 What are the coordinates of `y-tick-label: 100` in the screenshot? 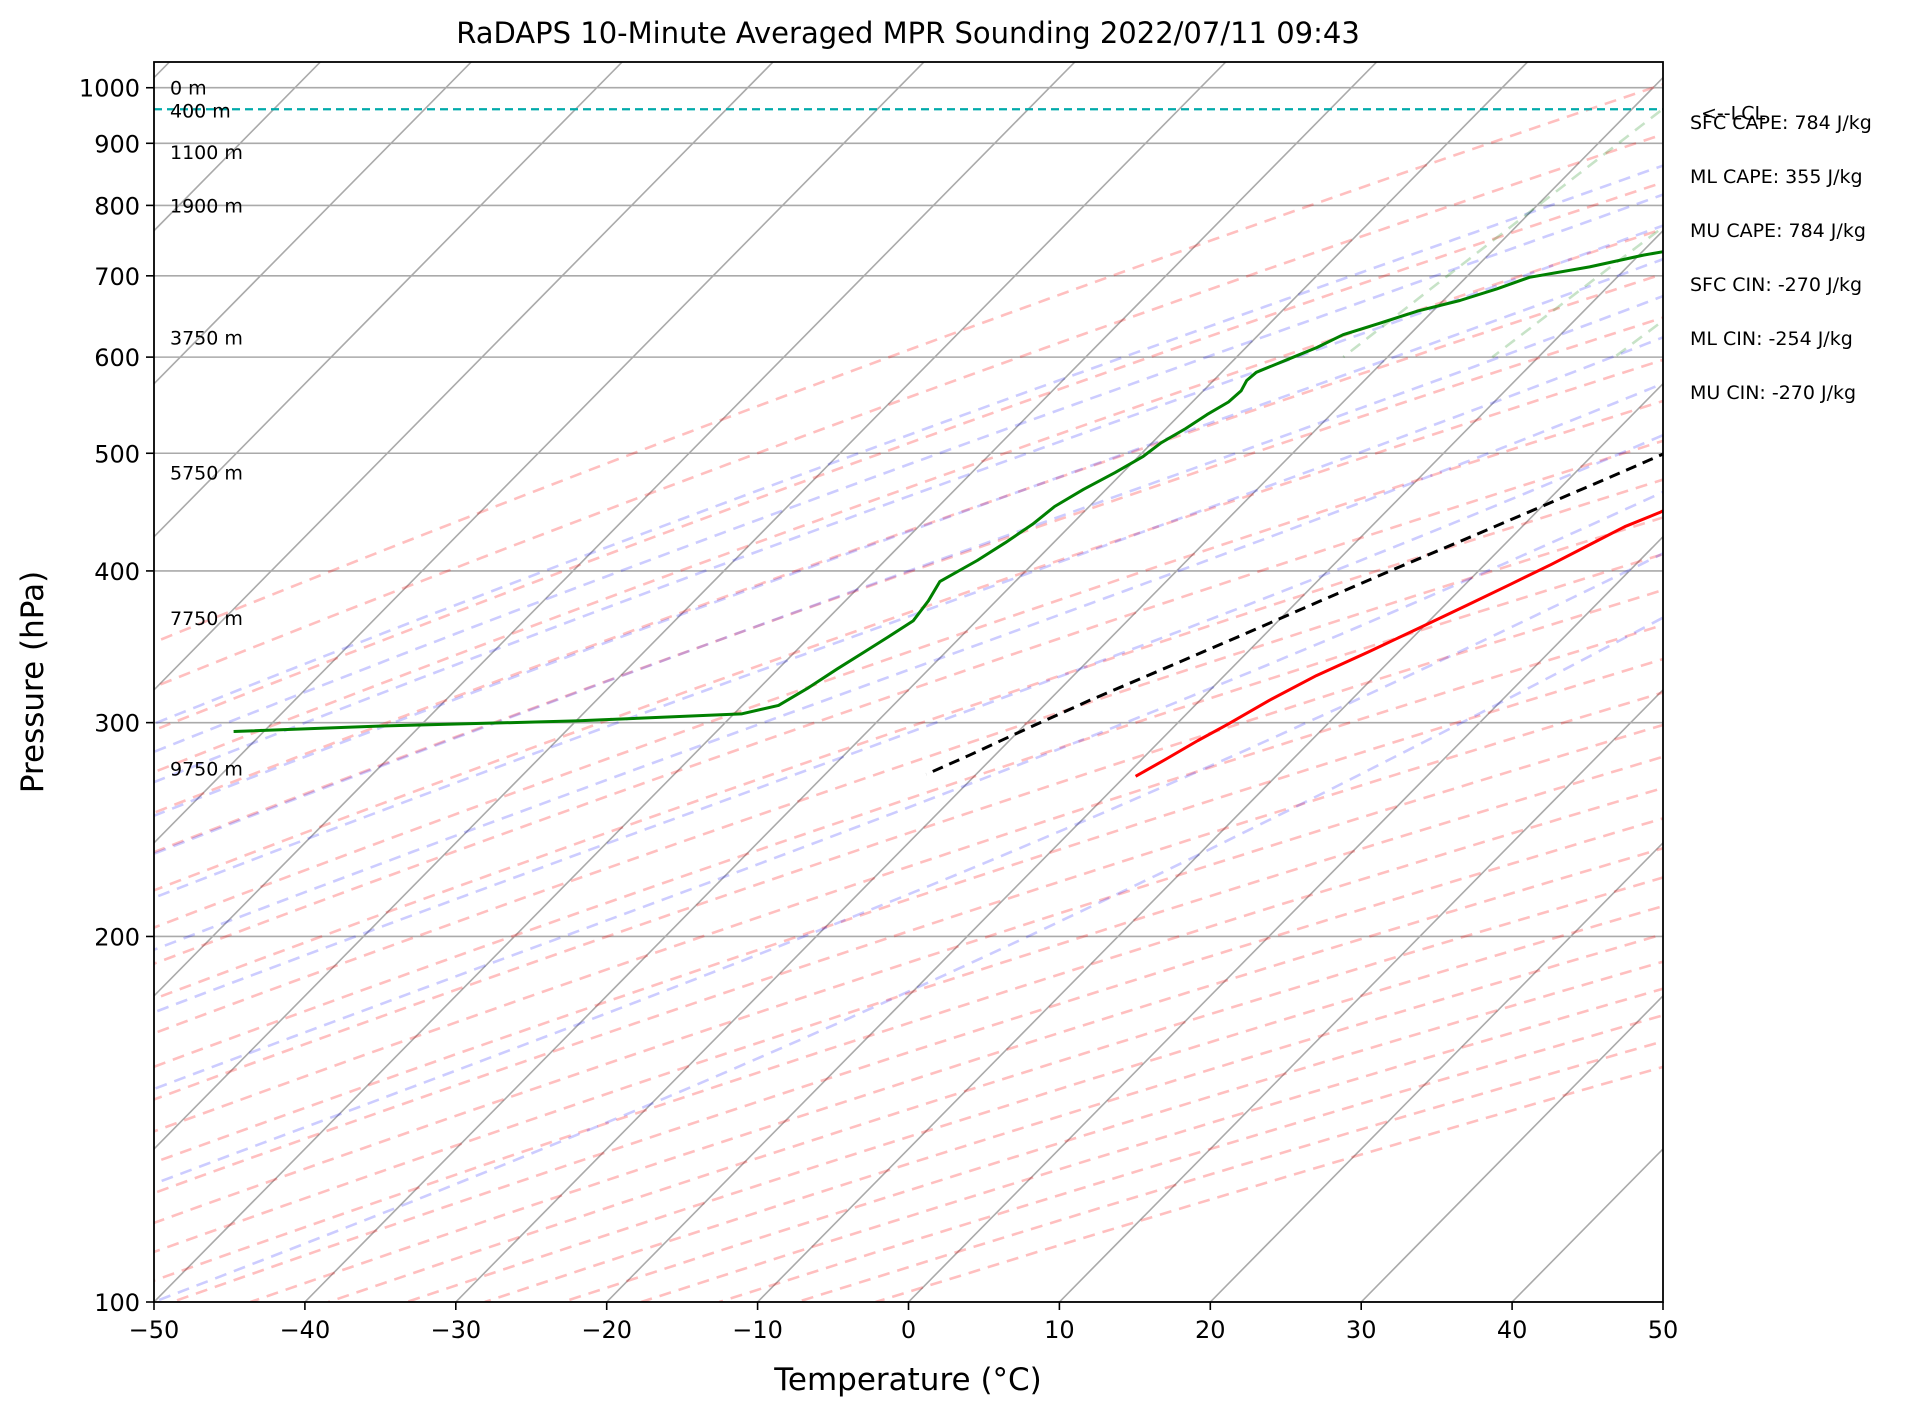 It's located at (117, 1303).